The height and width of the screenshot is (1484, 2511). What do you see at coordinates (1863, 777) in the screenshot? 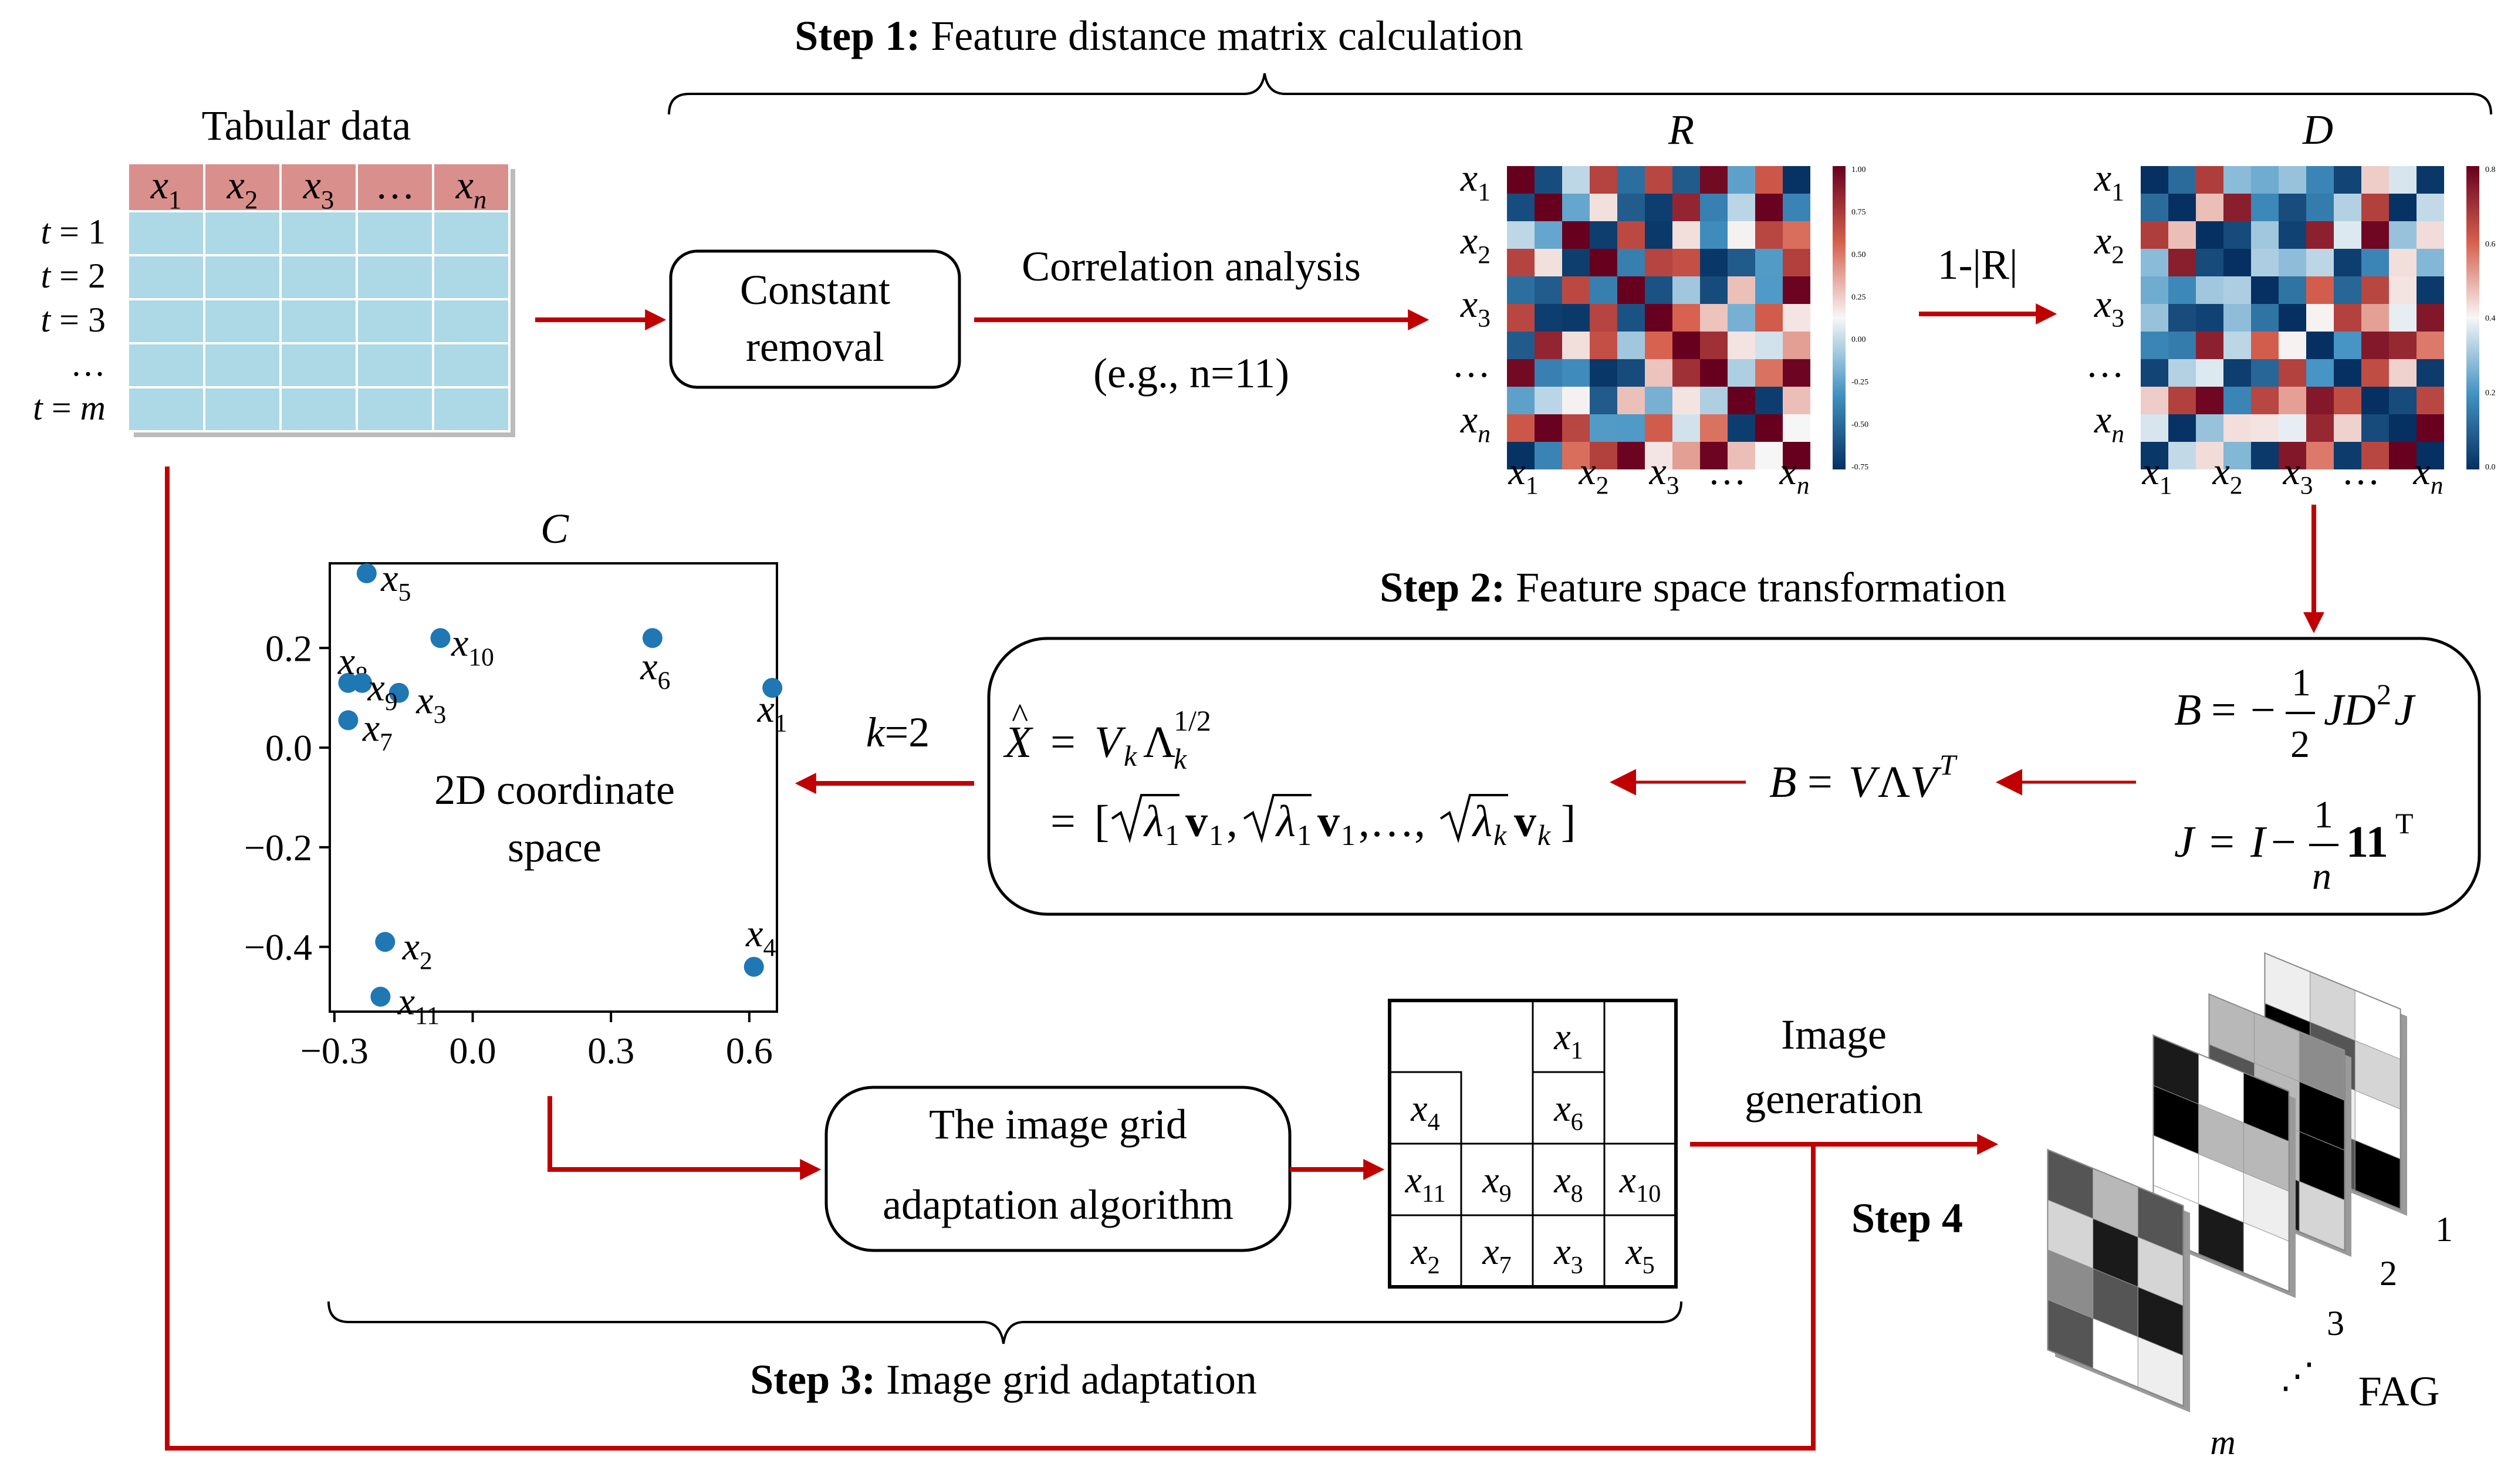
I see `formula-b-eig: B = V Λ V T` at bounding box center [1863, 777].